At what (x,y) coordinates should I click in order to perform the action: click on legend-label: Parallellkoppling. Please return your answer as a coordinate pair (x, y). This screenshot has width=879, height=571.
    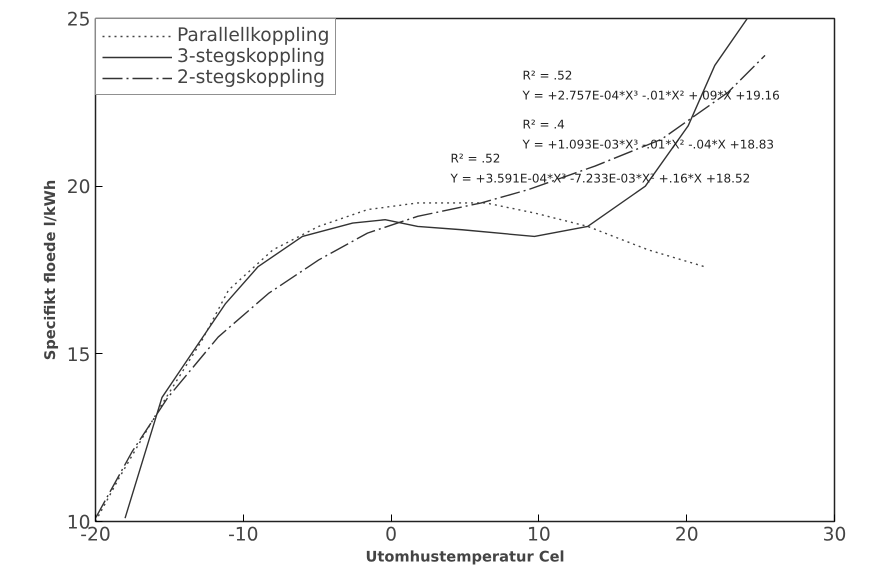
    Looking at the image, I should click on (253, 35).